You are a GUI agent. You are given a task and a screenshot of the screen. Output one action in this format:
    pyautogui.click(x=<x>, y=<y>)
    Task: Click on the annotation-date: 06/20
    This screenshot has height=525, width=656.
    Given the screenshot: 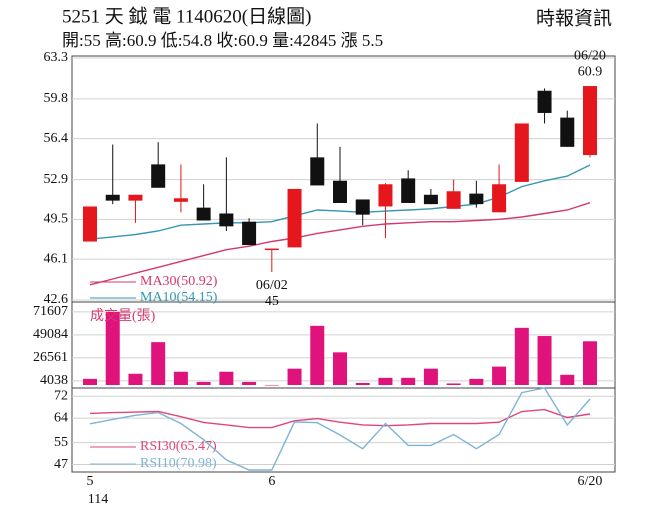 What is the action you would take?
    pyautogui.click(x=590, y=55)
    